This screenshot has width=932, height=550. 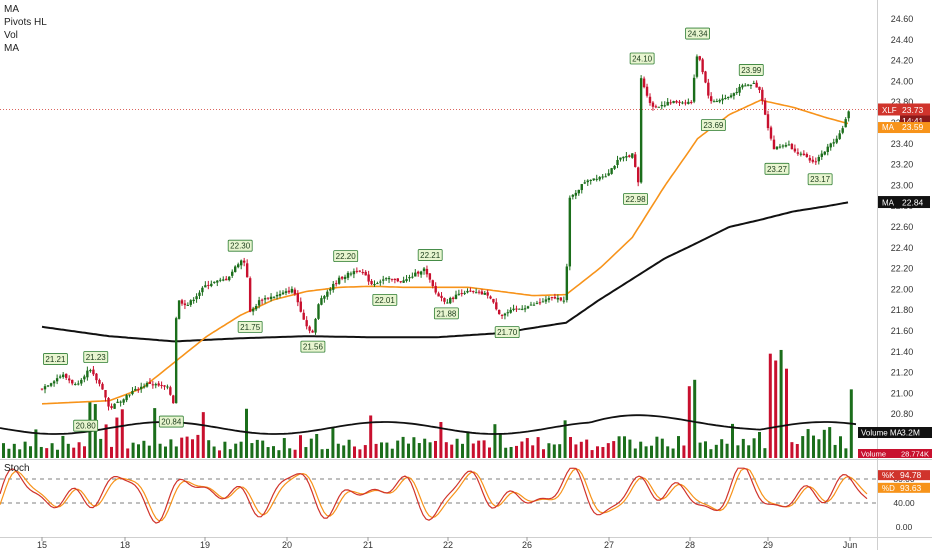 I want to click on time-tick-label: 18, so click(x=125, y=545).